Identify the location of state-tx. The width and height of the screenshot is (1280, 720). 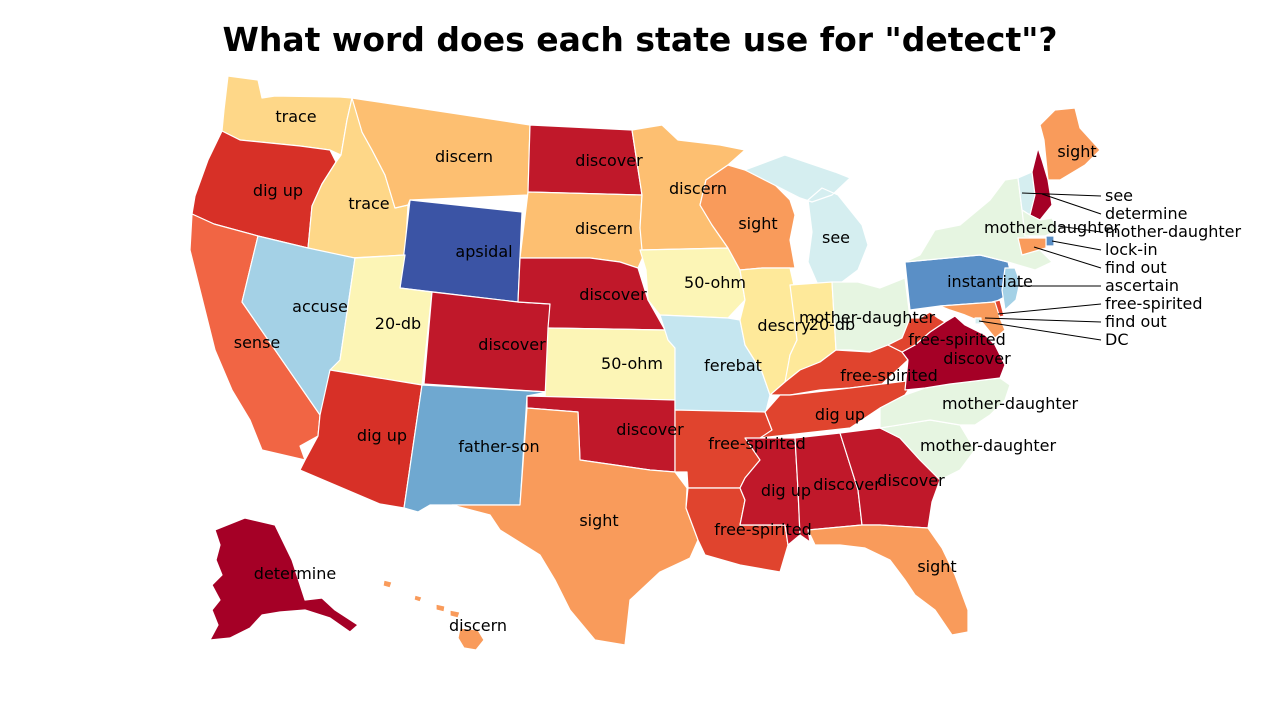
(575, 526).